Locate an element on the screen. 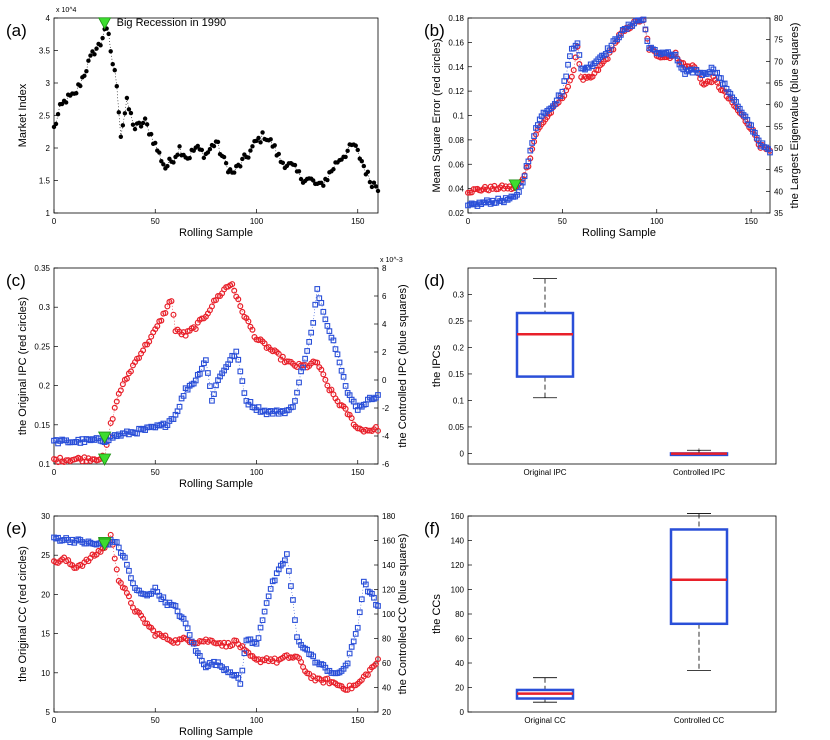 This screenshot has height=740, width=830. y-tick-label: 1.5 is located at coordinates (45, 181).